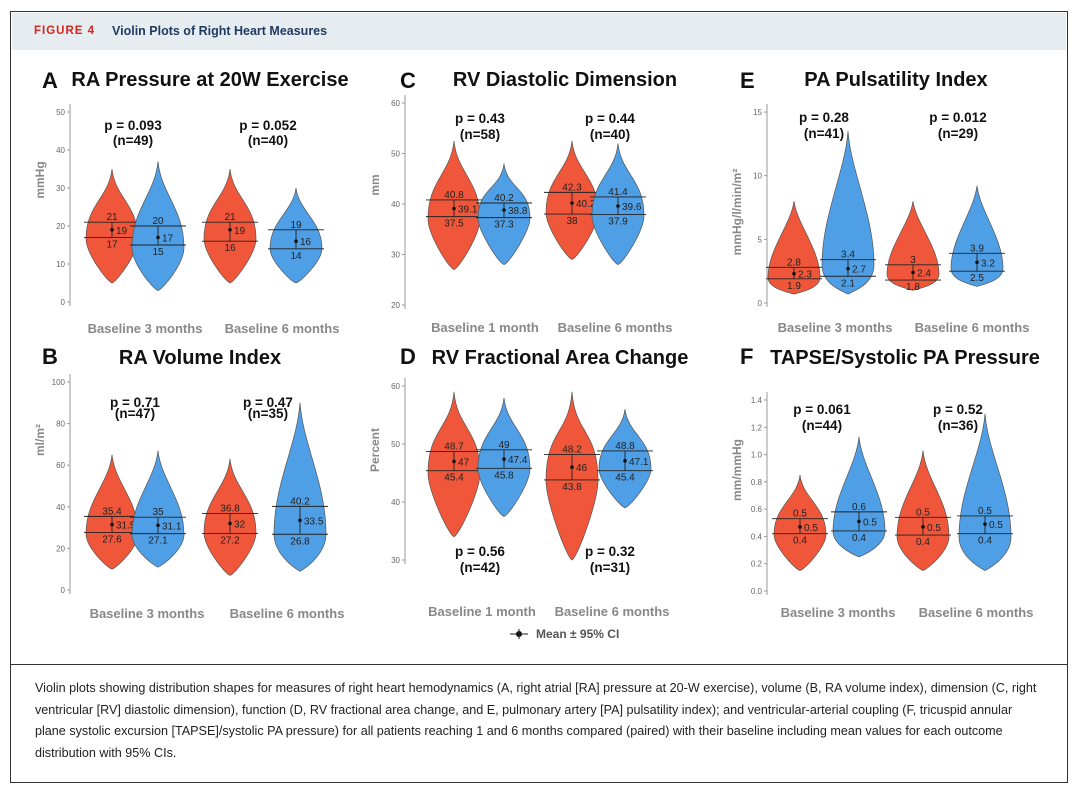 The image size is (1080, 795). Describe the element at coordinates (268, 402) in the screenshot. I see `panel-b-p-value: p = 0.47` at that location.